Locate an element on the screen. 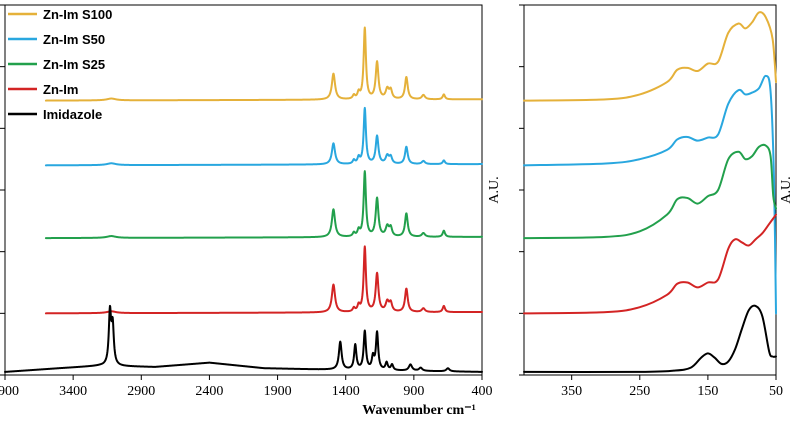  left-xtick-label-2900: 2900 is located at coordinates (141, 391).